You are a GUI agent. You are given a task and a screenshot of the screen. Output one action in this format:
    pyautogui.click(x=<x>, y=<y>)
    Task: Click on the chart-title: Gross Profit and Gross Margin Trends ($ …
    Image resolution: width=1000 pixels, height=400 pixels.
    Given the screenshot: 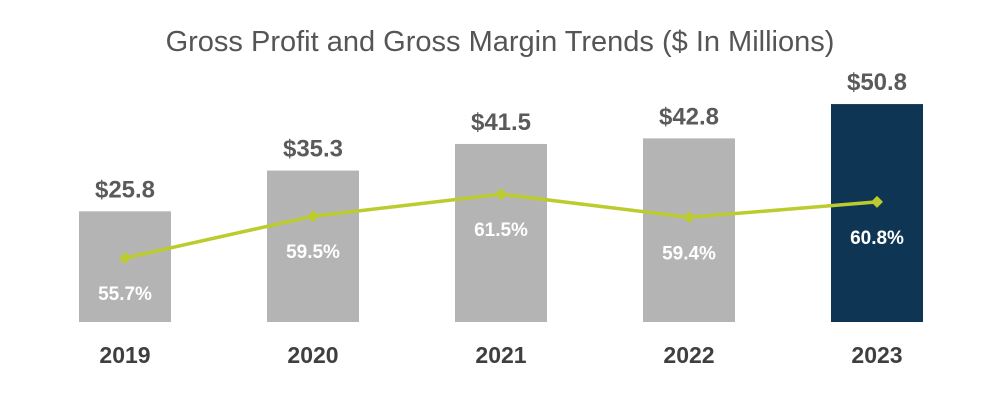 What is the action you would take?
    pyautogui.click(x=500, y=42)
    